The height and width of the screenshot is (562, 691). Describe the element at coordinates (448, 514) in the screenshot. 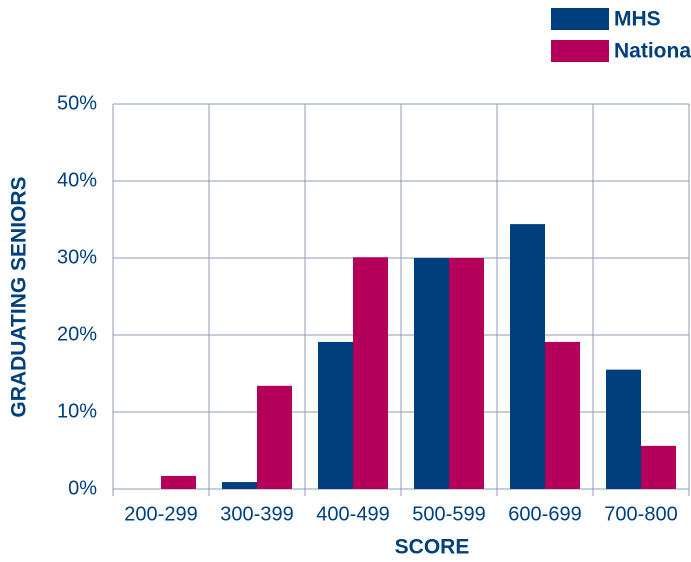

I see `x-tick-label: 500-599` at that location.